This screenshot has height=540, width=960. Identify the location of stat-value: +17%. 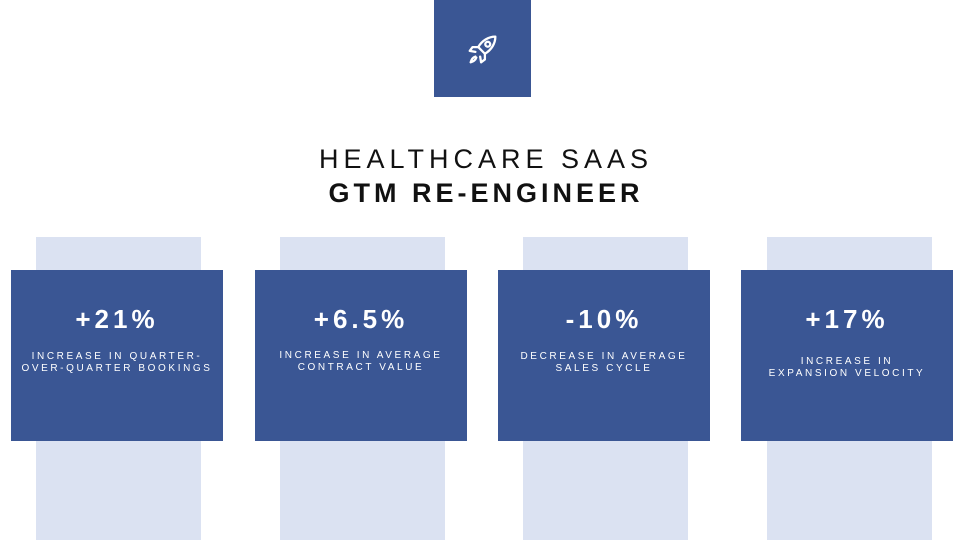
(847, 319).